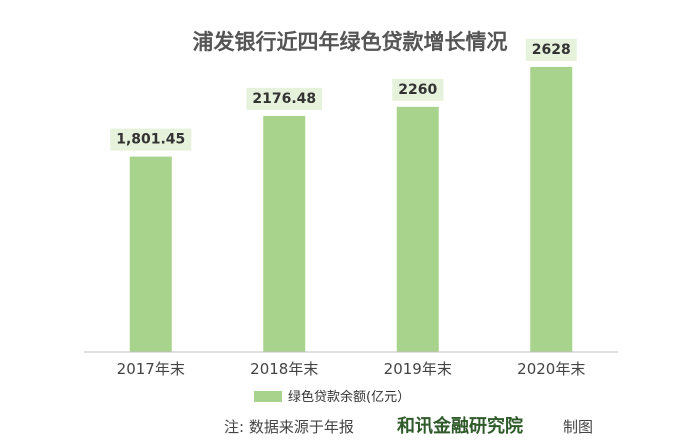 The height and width of the screenshot is (447, 700). I want to click on bar-2019年末, so click(417, 229).